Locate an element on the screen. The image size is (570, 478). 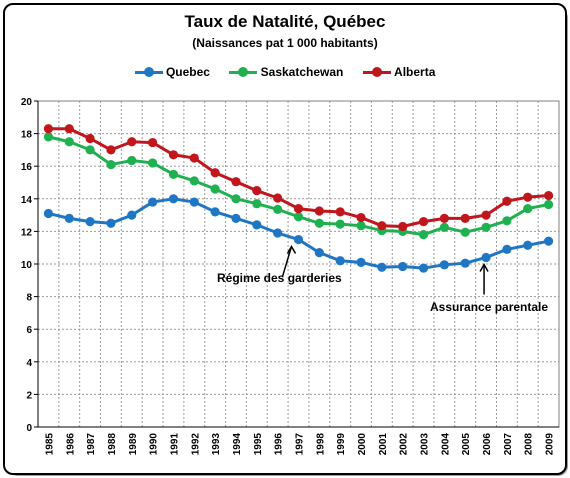
x-tick-label: 2002 is located at coordinates (404, 444).